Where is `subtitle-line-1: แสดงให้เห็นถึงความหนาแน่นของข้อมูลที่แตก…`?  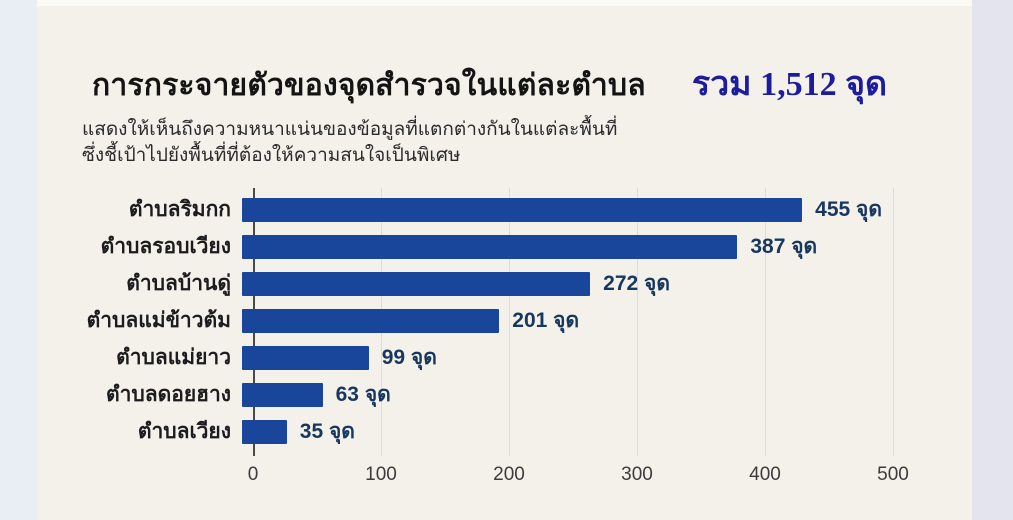
subtitle-line-1: แสดงให้เห็นถึงความหนาแน่นของข้อมูลที่แตก… is located at coordinates (350, 129).